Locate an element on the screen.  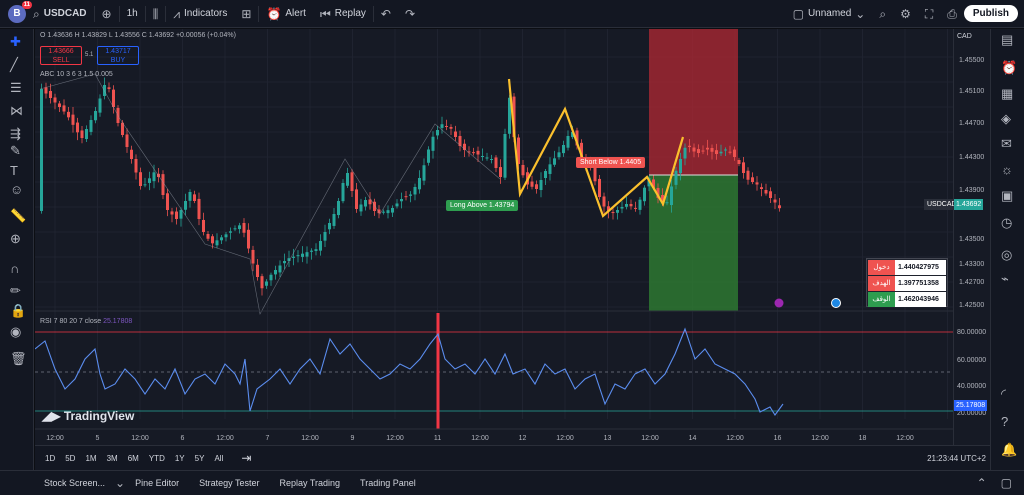
tab-trading-panel: Trading Panel is located at coordinates (388, 483).